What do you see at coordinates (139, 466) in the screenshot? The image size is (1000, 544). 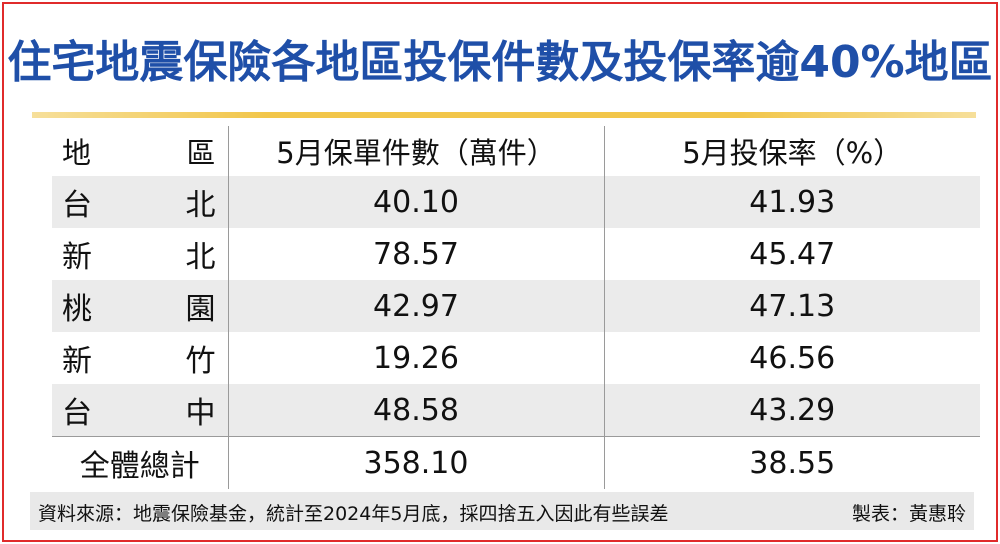 I see `total-label: 全體總計` at bounding box center [139, 466].